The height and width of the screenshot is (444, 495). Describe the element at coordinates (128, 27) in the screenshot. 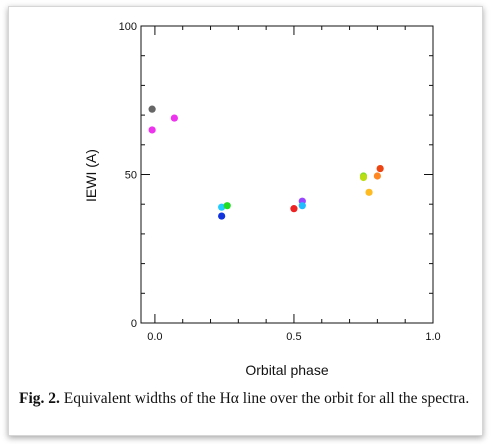

I see `y-tick-label: 100` at that location.